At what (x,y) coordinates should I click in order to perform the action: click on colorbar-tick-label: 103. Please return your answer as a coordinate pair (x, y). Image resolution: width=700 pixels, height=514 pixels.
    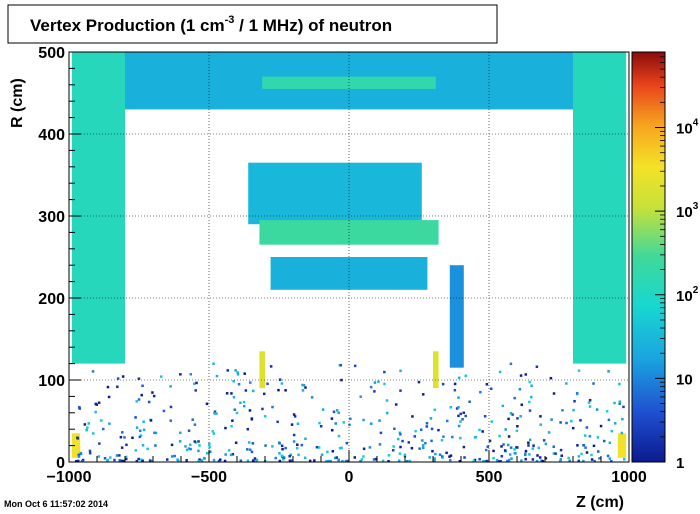
    Looking at the image, I should click on (687, 211).